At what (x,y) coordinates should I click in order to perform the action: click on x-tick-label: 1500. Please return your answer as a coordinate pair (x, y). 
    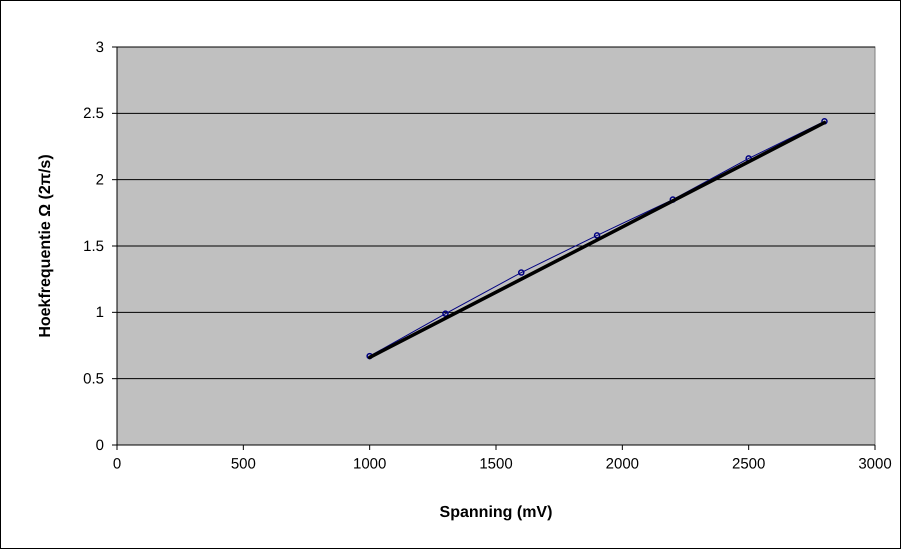
    Looking at the image, I should click on (496, 464).